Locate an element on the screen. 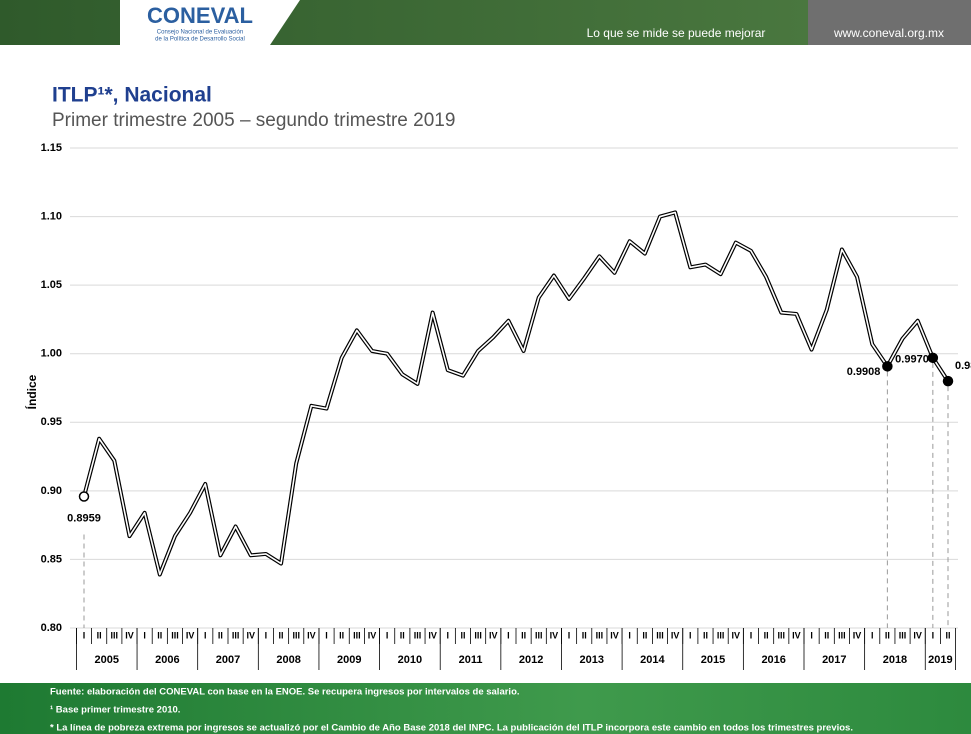  year-label: 2009 is located at coordinates (349, 660).